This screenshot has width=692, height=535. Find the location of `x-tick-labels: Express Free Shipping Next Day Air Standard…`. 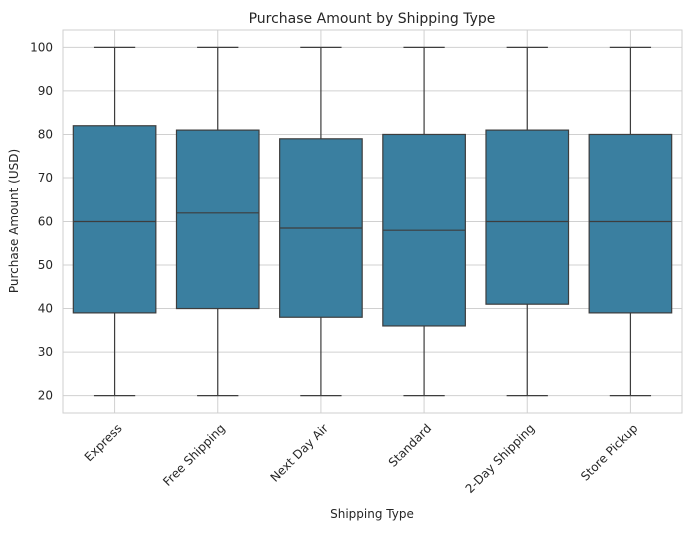

x-tick-labels: Express Free Shipping Next Day Air Standard… is located at coordinates (361, 458).